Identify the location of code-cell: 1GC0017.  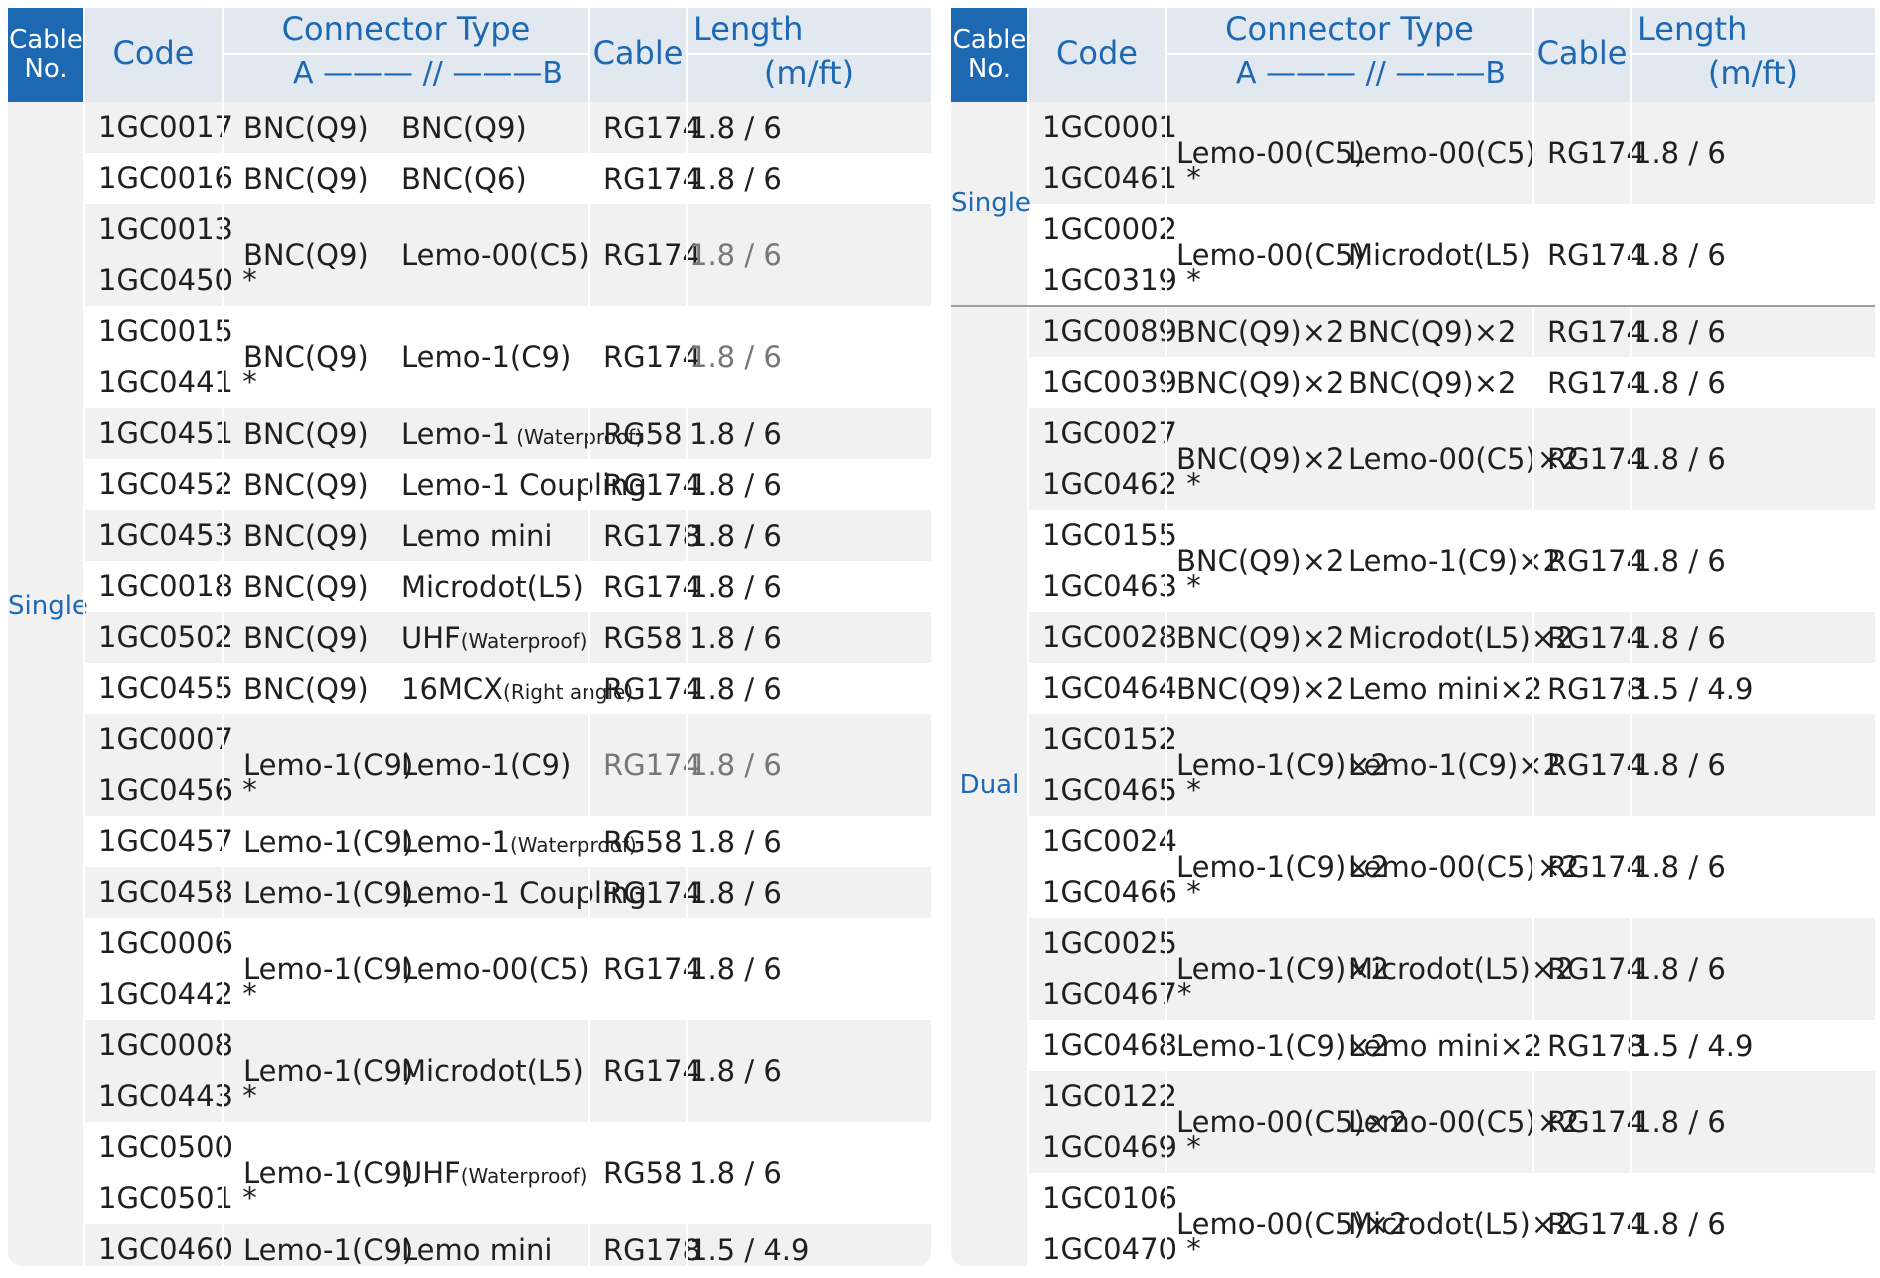
(165, 127).